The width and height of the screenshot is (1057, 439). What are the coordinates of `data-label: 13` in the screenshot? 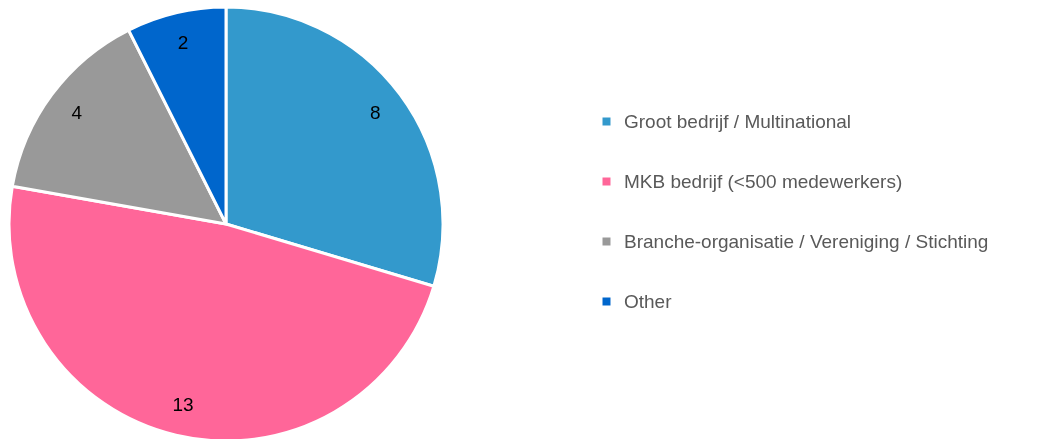 It's located at (183, 404).